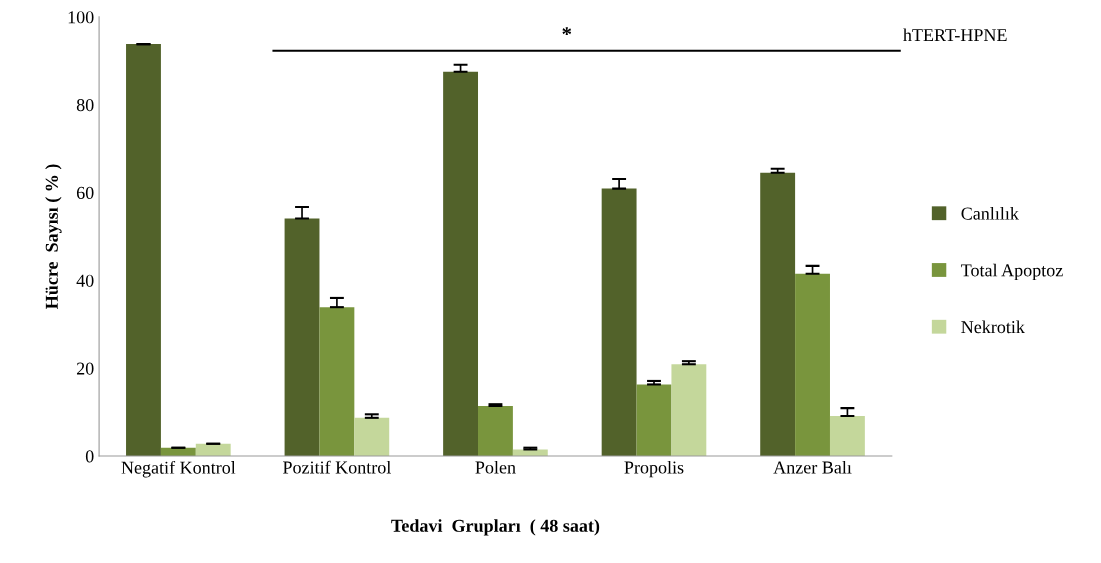 This screenshot has width=1101, height=563. What do you see at coordinates (812, 467) in the screenshot?
I see `x-tick-label: Anzer Balı` at bounding box center [812, 467].